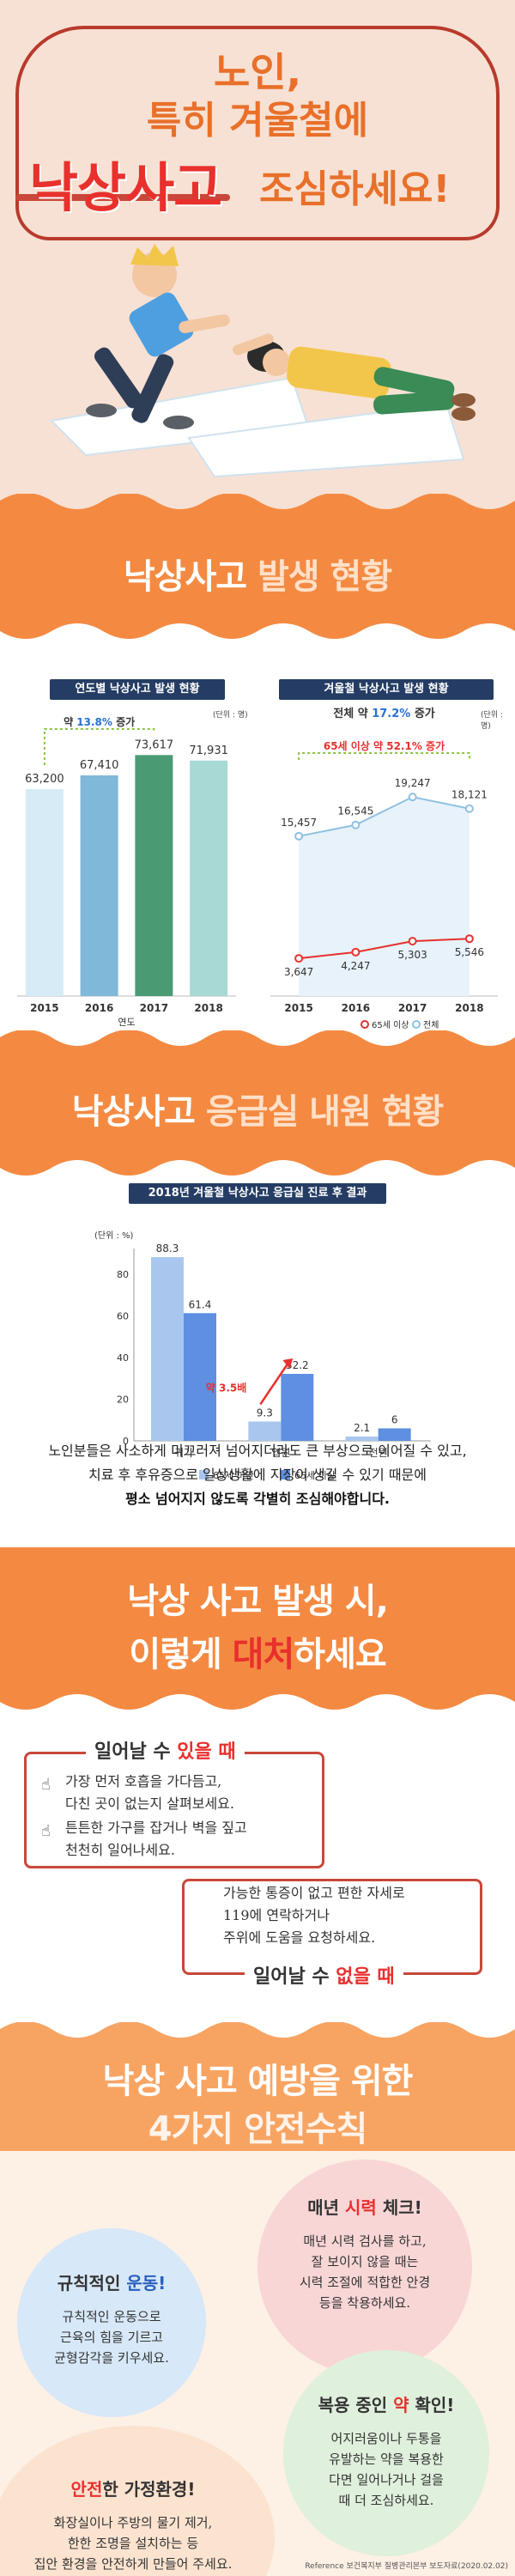  Describe the element at coordinates (185, 577) in the screenshot. I see `section1-title-keyword: 낙상사고` at that location.